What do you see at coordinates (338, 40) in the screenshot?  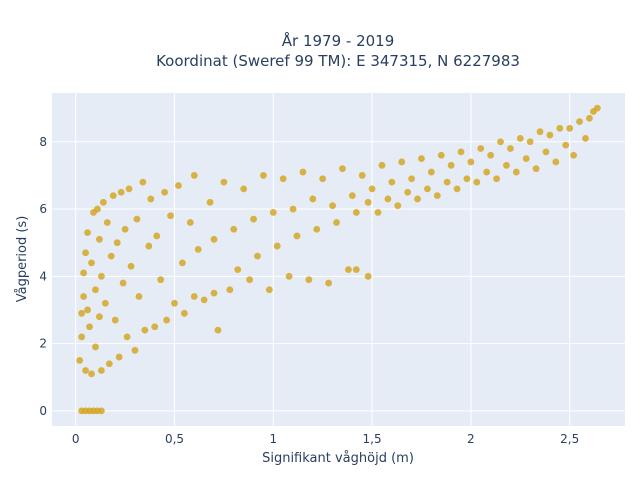 I see `chart-title-line-1: År 1979 - 2019` at bounding box center [338, 40].